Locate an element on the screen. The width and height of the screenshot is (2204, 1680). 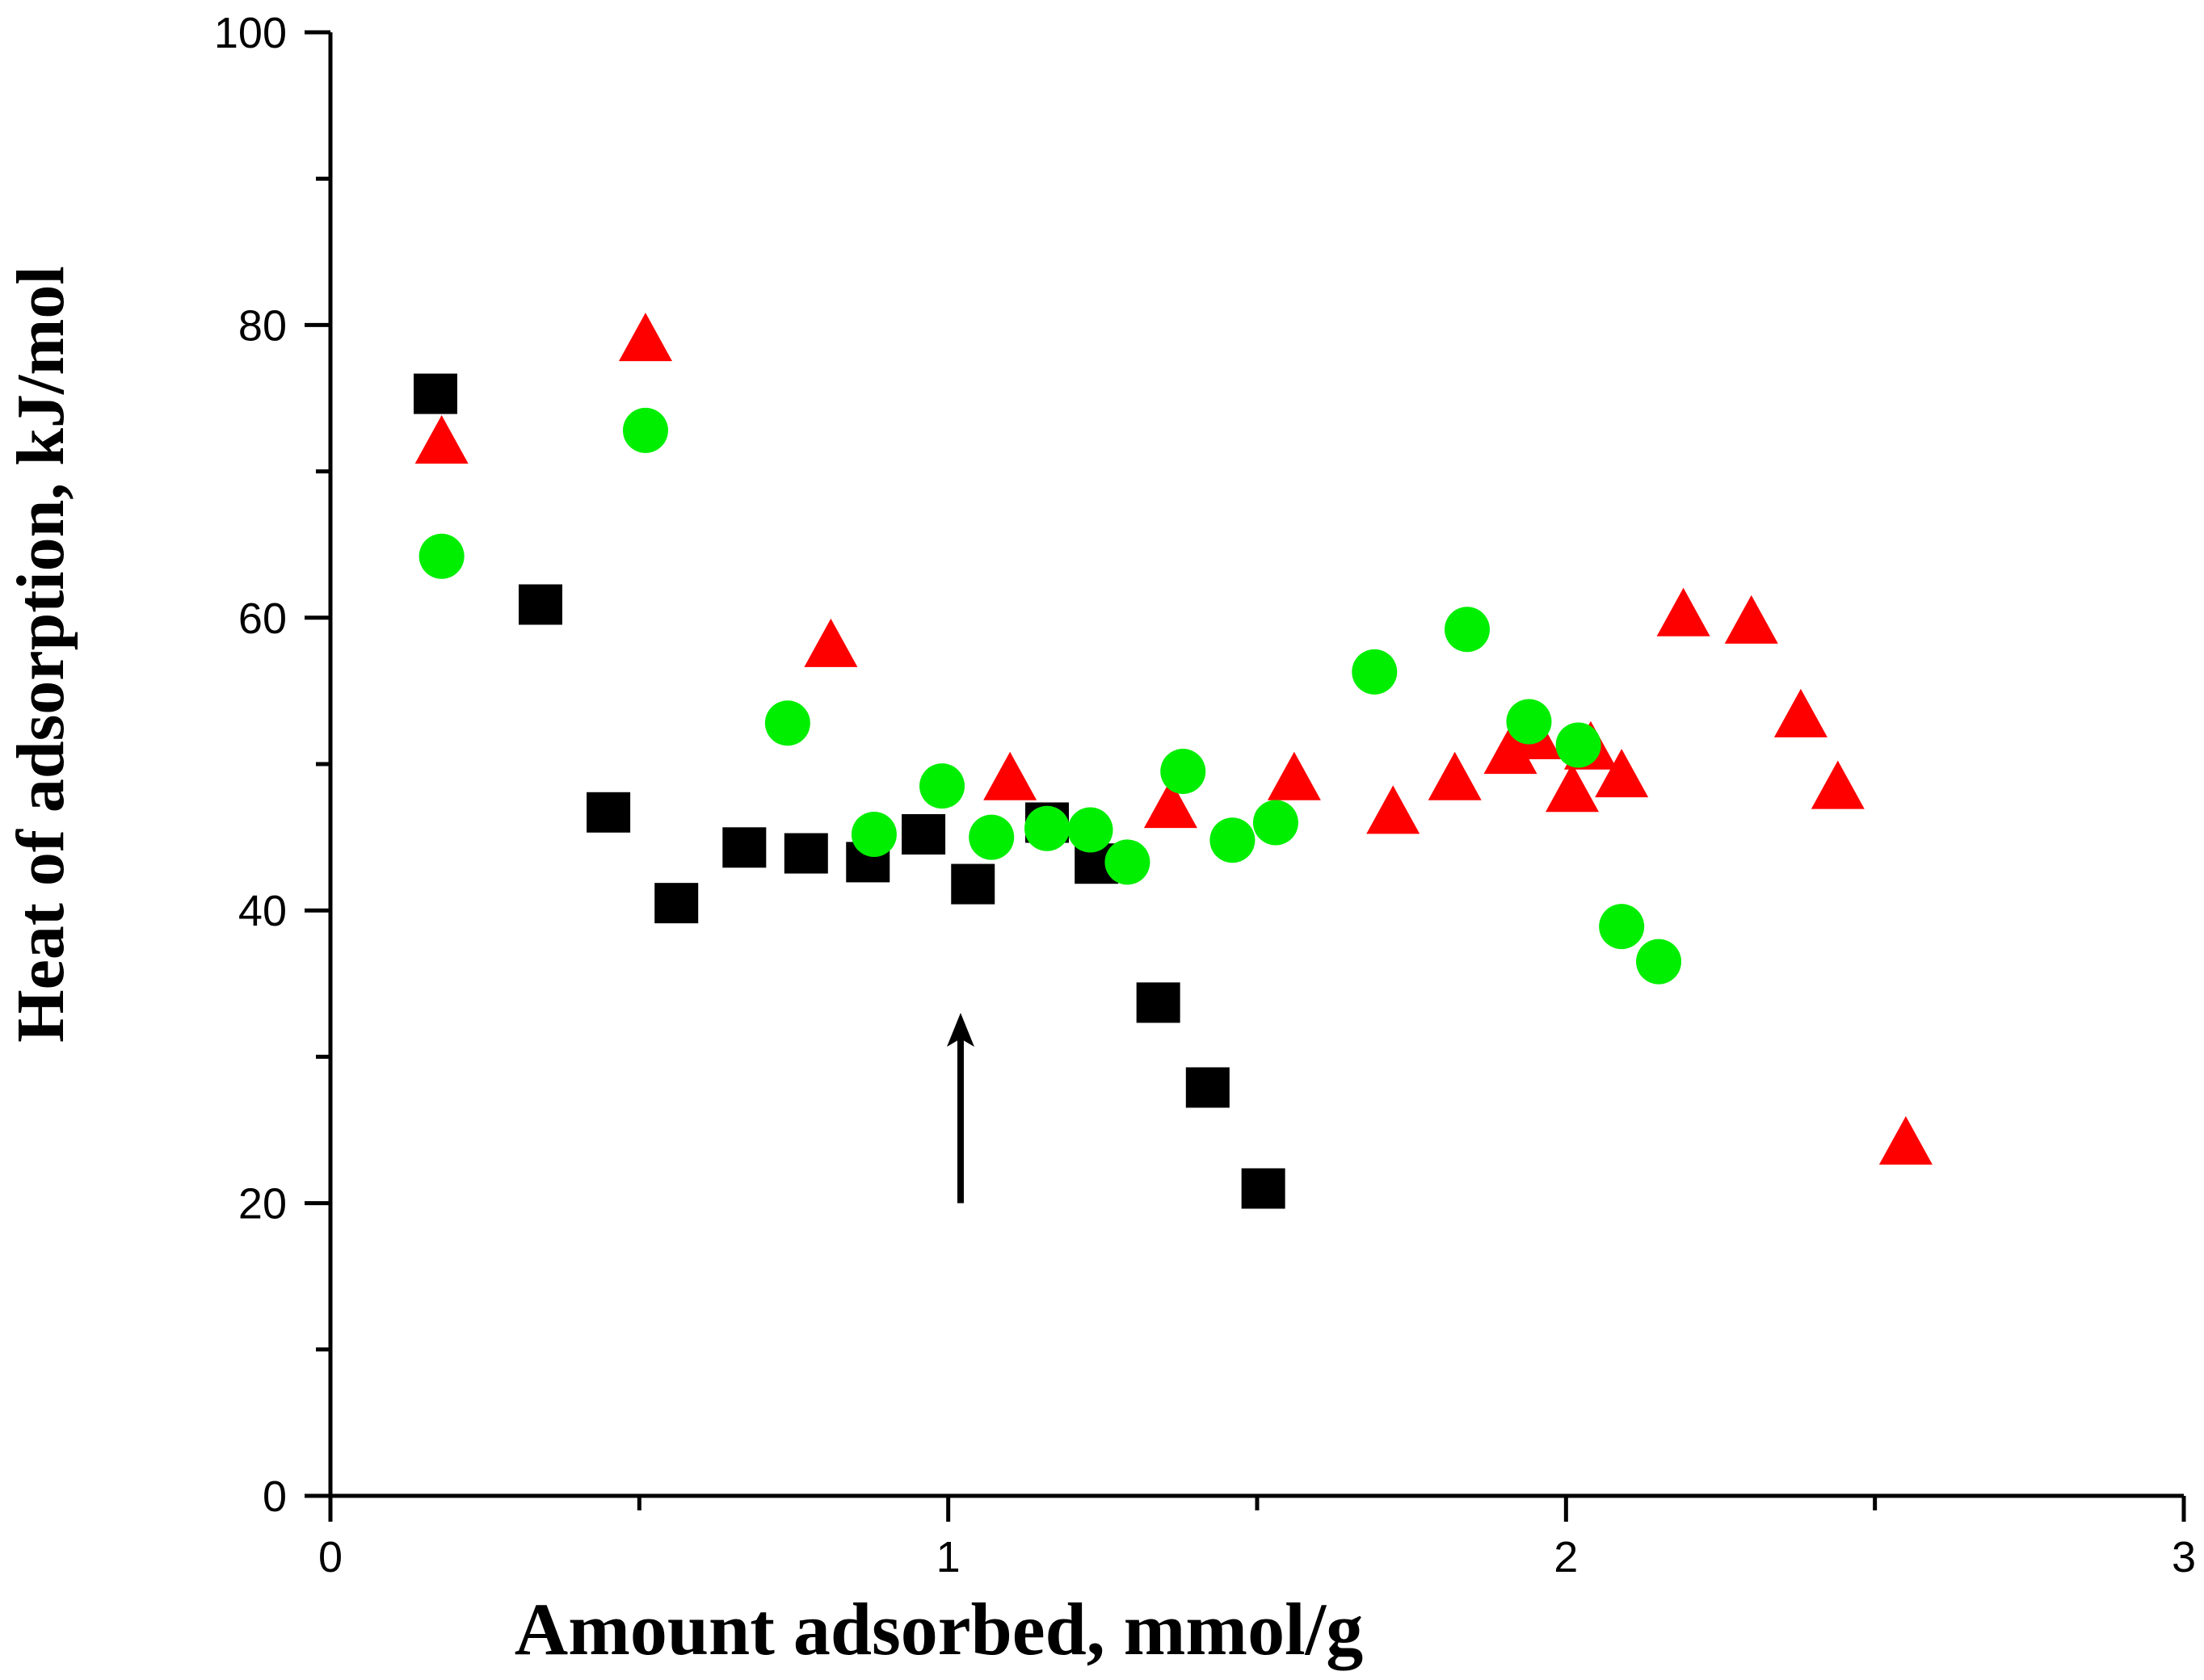
y-tick-label: 0 is located at coordinates (275, 1496).